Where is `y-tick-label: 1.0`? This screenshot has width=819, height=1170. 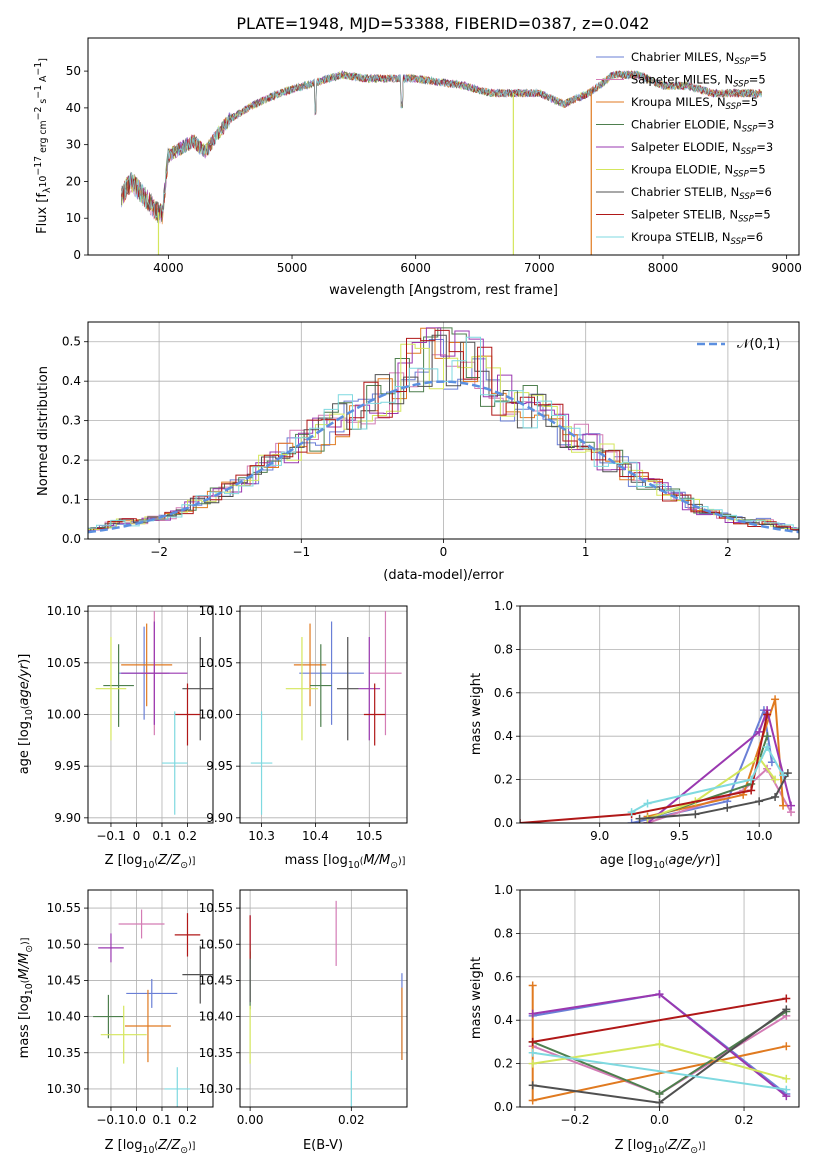
y-tick-label: 1.0 is located at coordinates (503, 890).